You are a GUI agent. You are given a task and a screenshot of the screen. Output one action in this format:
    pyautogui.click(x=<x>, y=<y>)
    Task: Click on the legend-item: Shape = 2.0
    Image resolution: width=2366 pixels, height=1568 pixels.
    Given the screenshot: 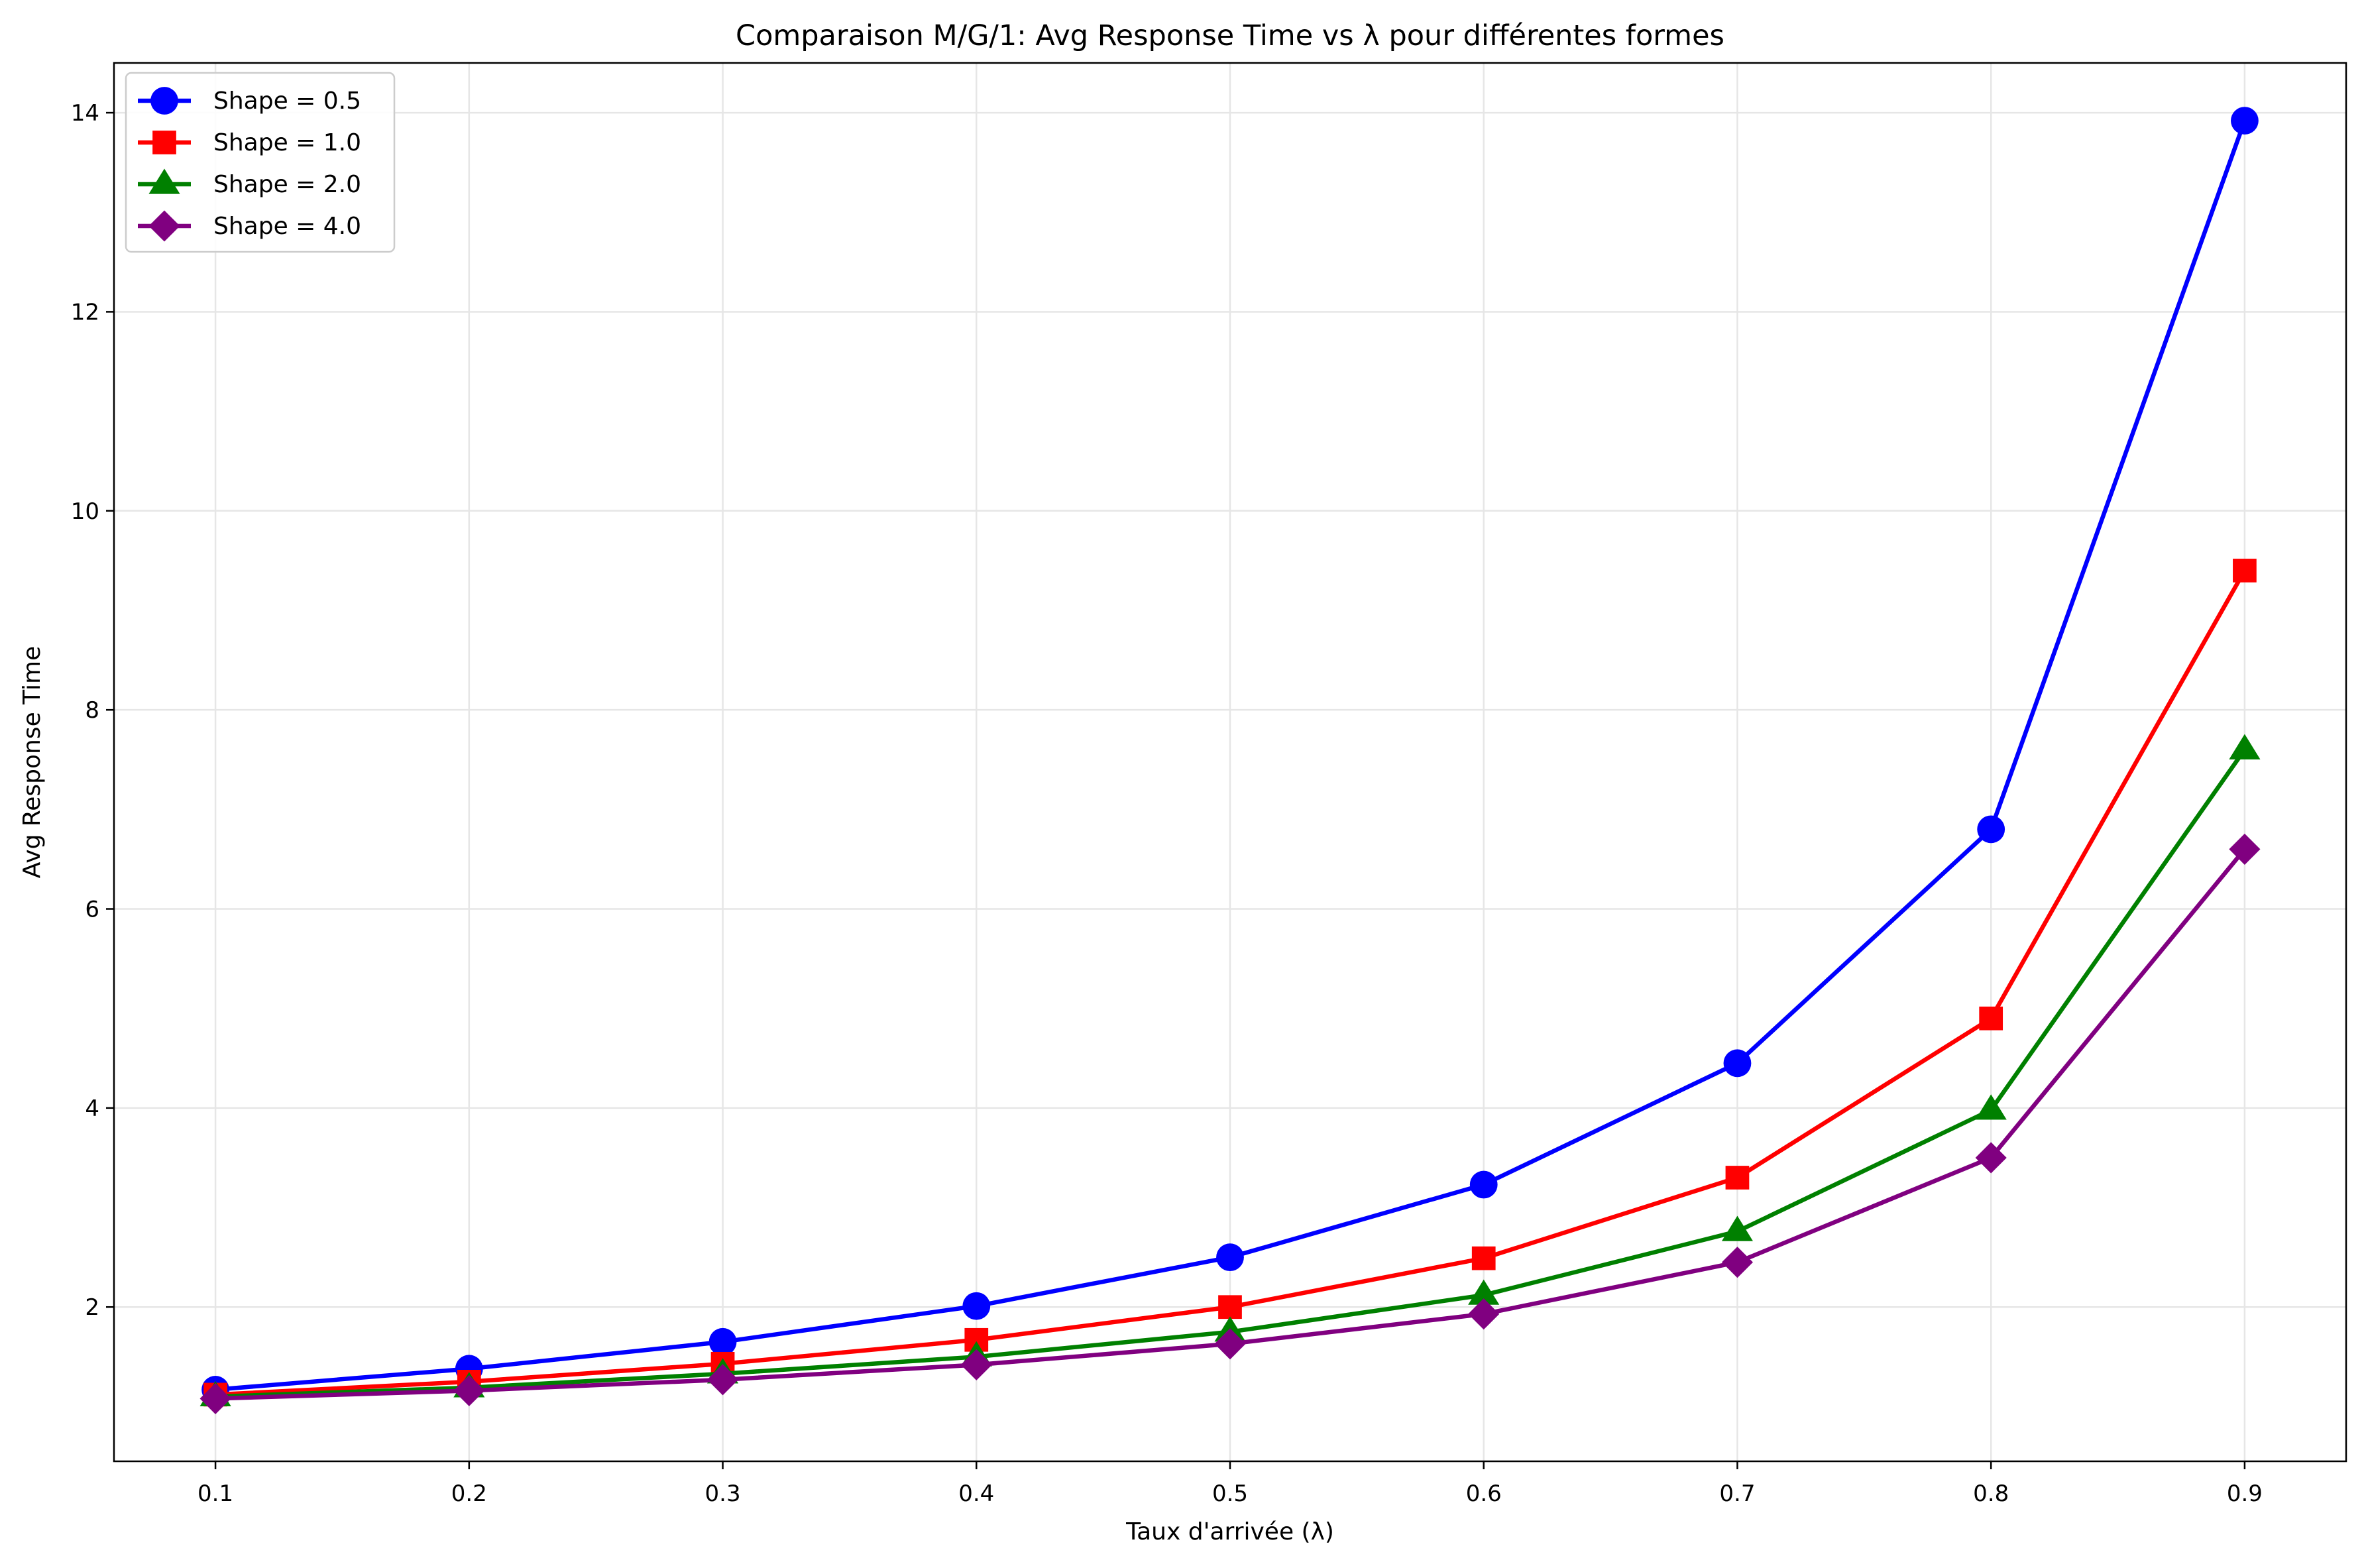 What is the action you would take?
    pyautogui.click(x=249, y=183)
    